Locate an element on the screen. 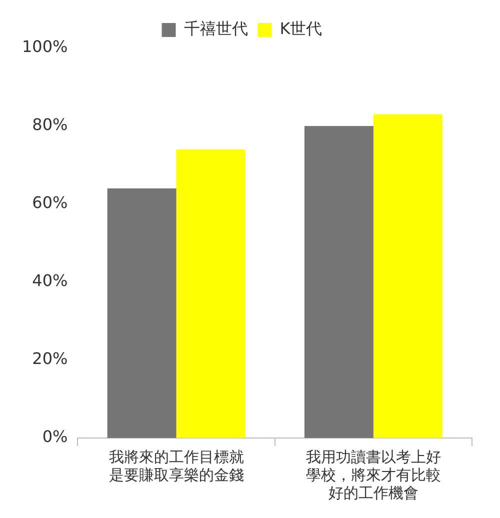 This screenshot has width=500, height=518. x-tick-label: 我將來的工作目標就是要賺取享樂的金錢 is located at coordinates (176, 466).